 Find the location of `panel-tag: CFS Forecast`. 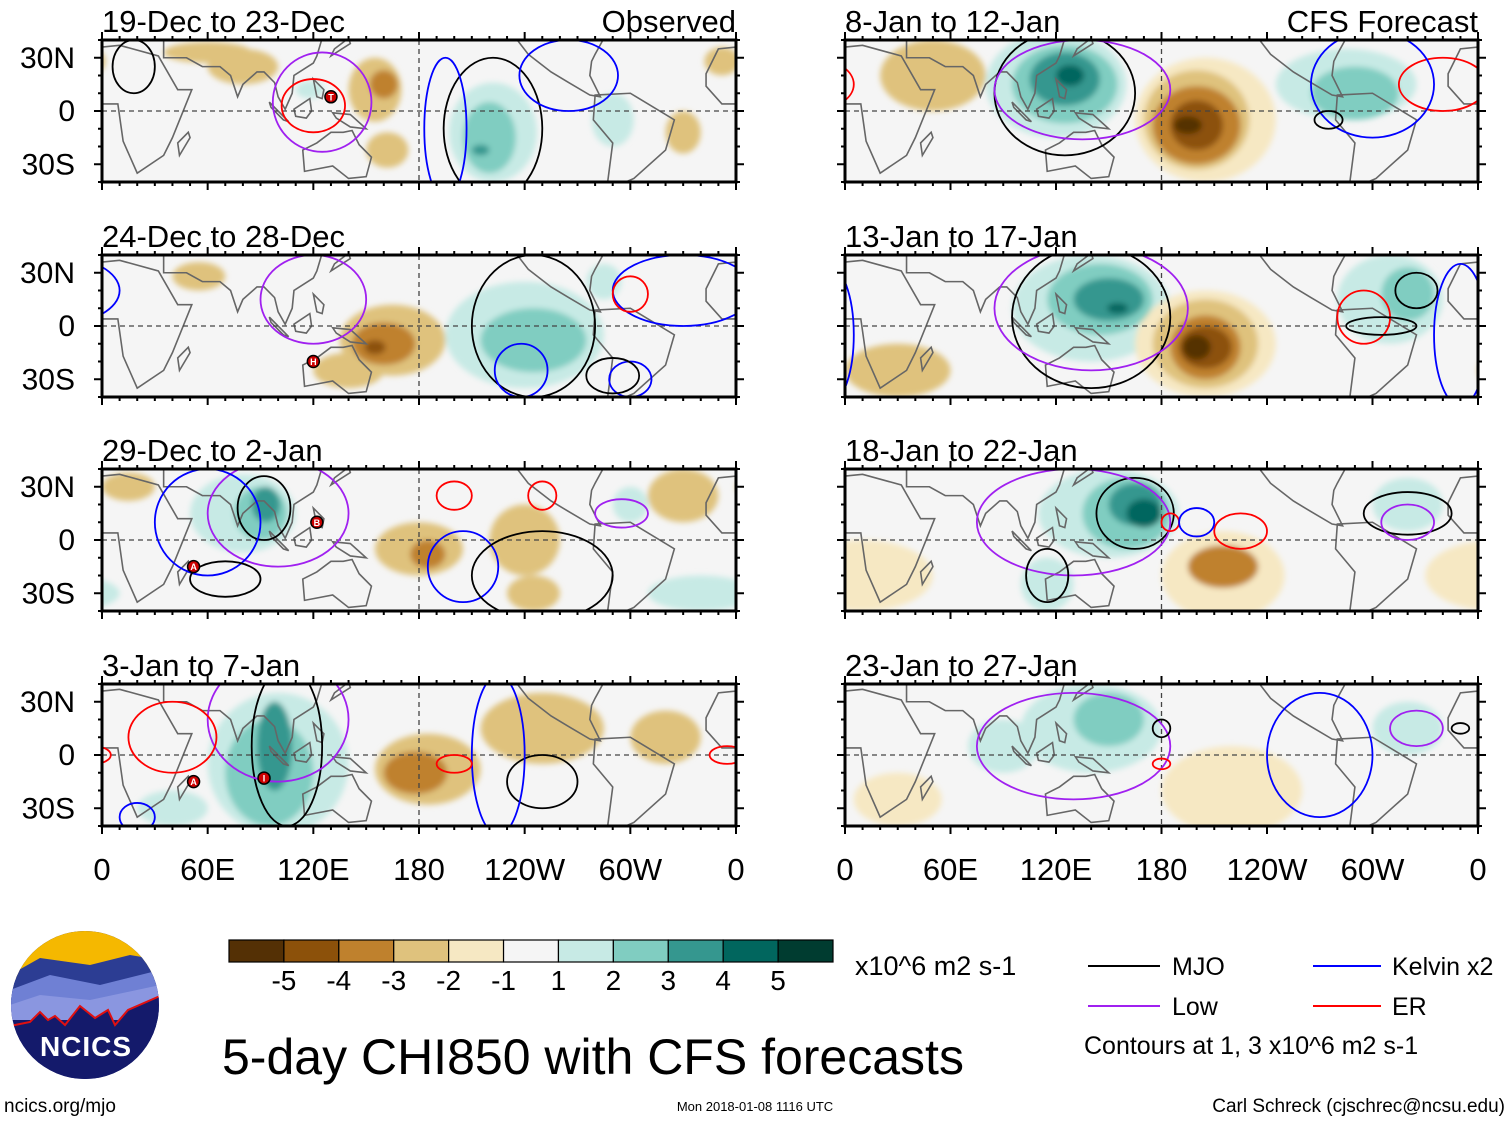

panel-tag: CFS Forecast is located at coordinates (1383, 21).